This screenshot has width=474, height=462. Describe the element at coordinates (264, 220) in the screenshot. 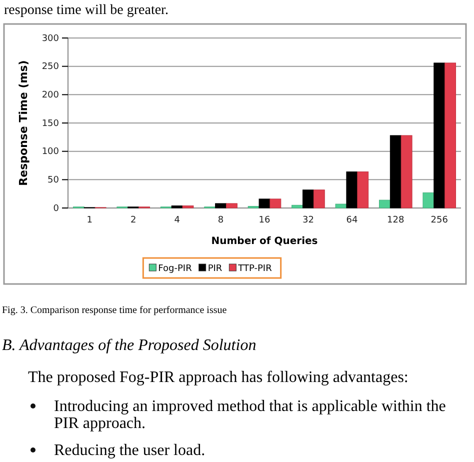

I see `x-tick-label: 16` at that location.